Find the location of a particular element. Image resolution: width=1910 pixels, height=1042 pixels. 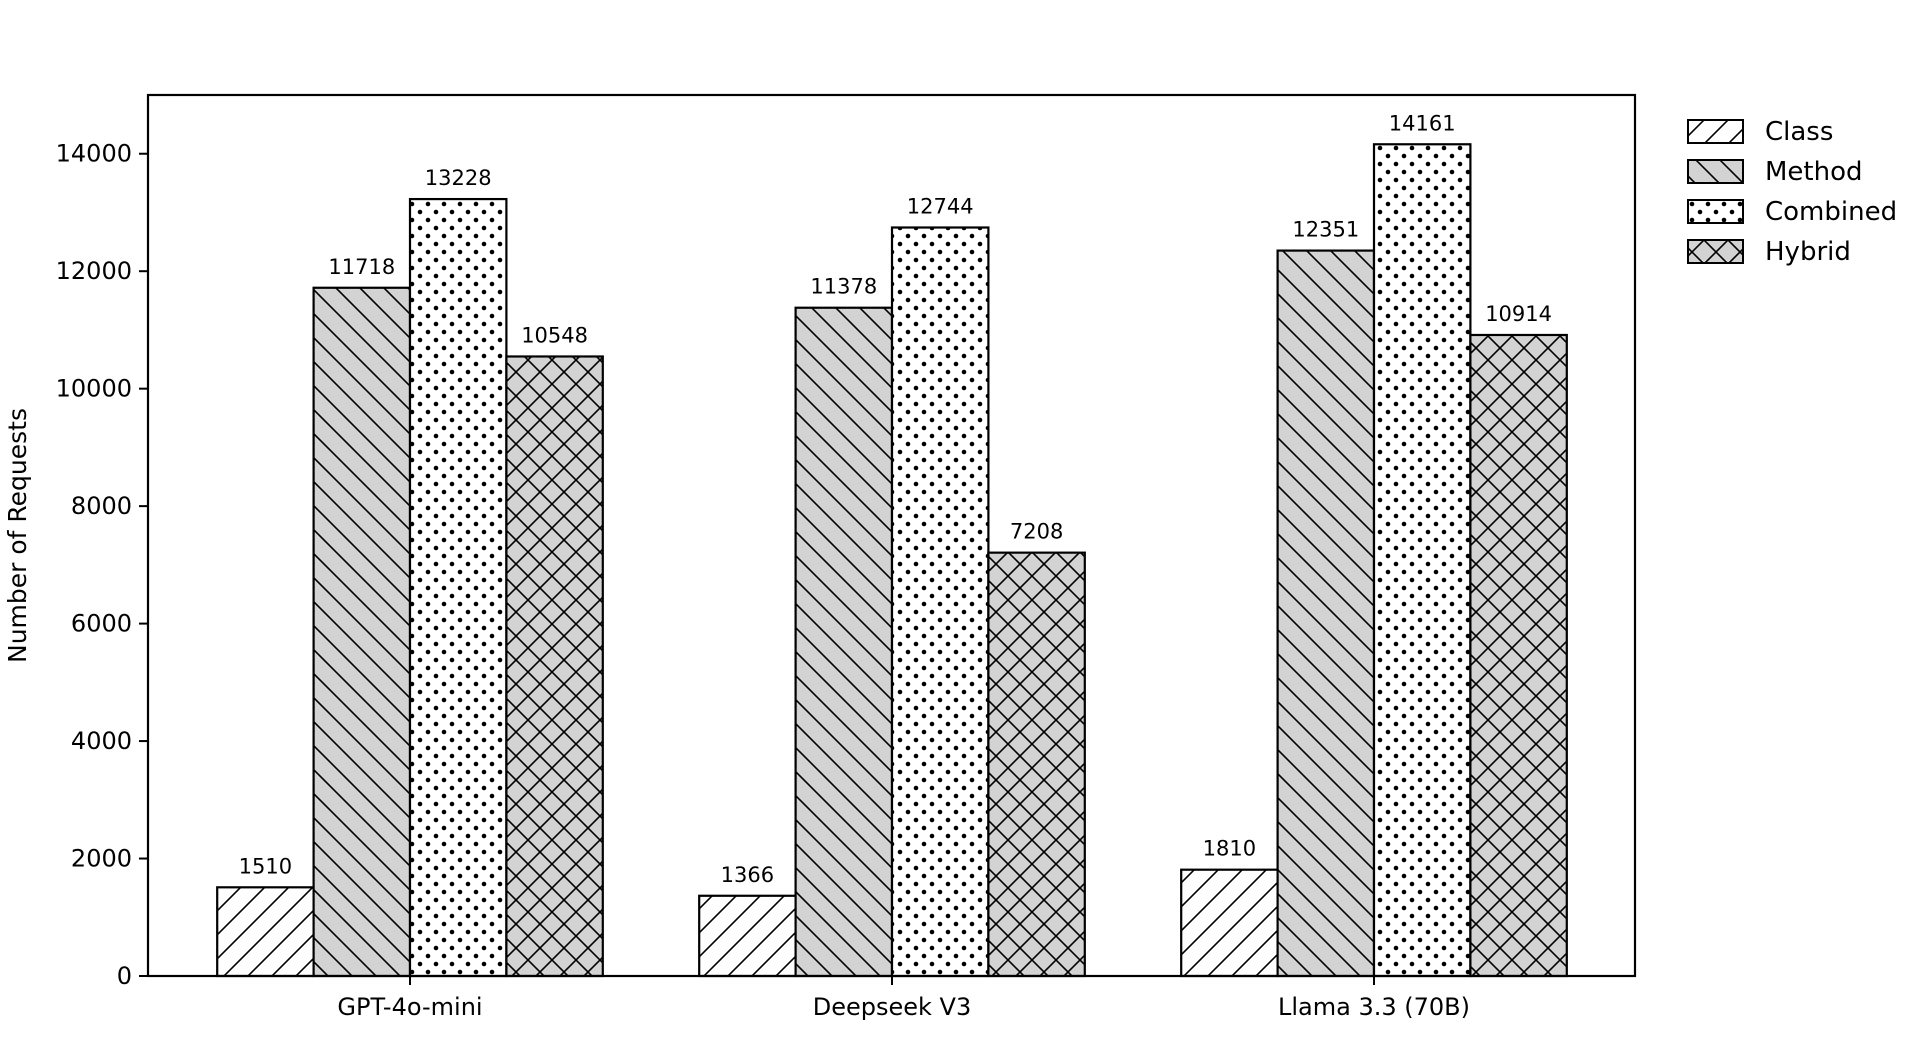

x-tick-label: Deepseek V3 is located at coordinates (892, 1007).